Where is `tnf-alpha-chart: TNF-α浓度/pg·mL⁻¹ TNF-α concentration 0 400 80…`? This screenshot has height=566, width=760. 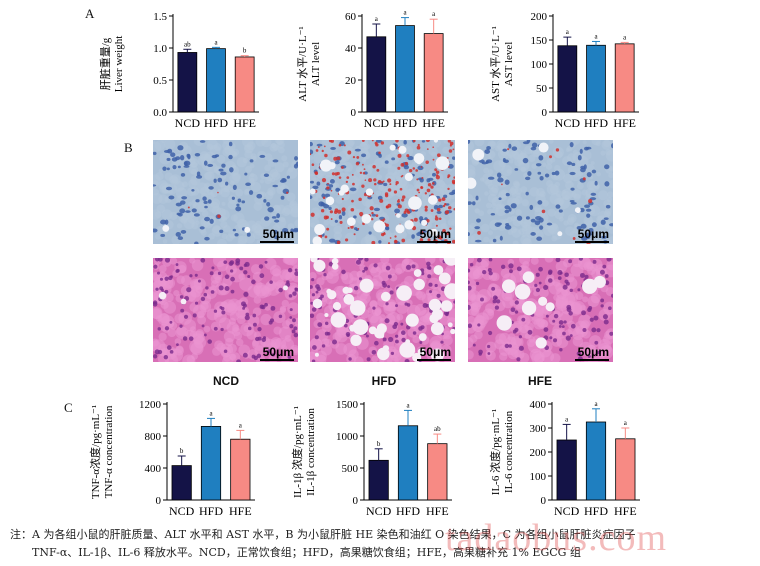 tnf-alpha-chart: TNF-α浓度/pg·mL⁻¹ TNF-α concentration 0 400 80… is located at coordinates (171, 458).